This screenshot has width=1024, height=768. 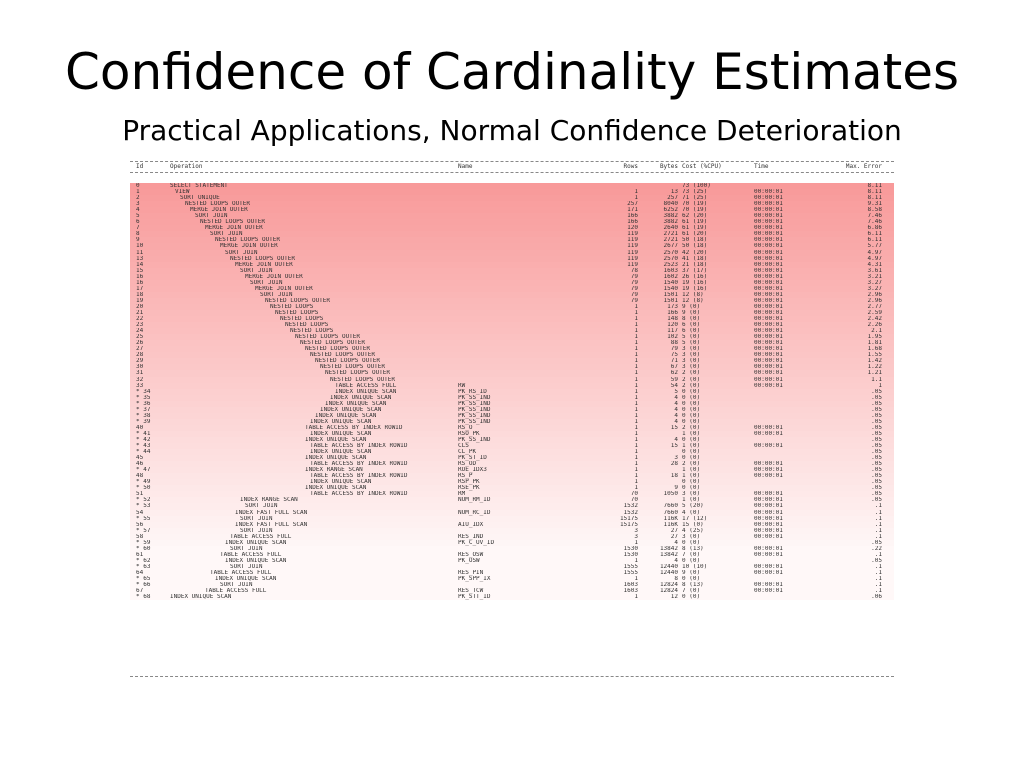 What do you see at coordinates (874, 367) in the screenshot?
I see `row-max-error: 1.22` at bounding box center [874, 367].